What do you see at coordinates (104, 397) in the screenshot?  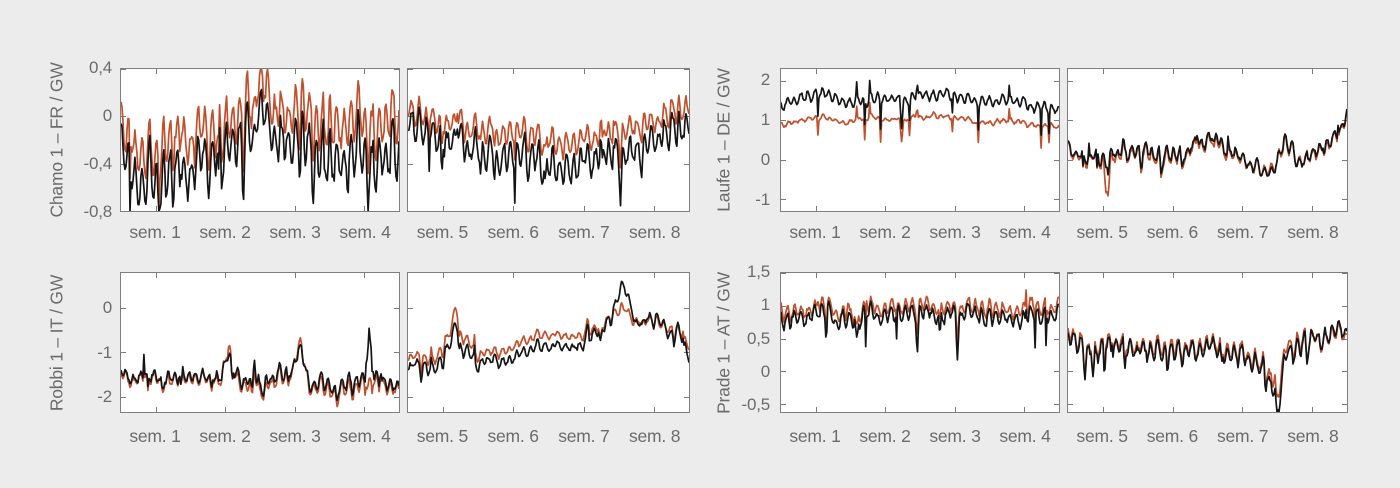 I see `y-tick-label: -2` at bounding box center [104, 397].